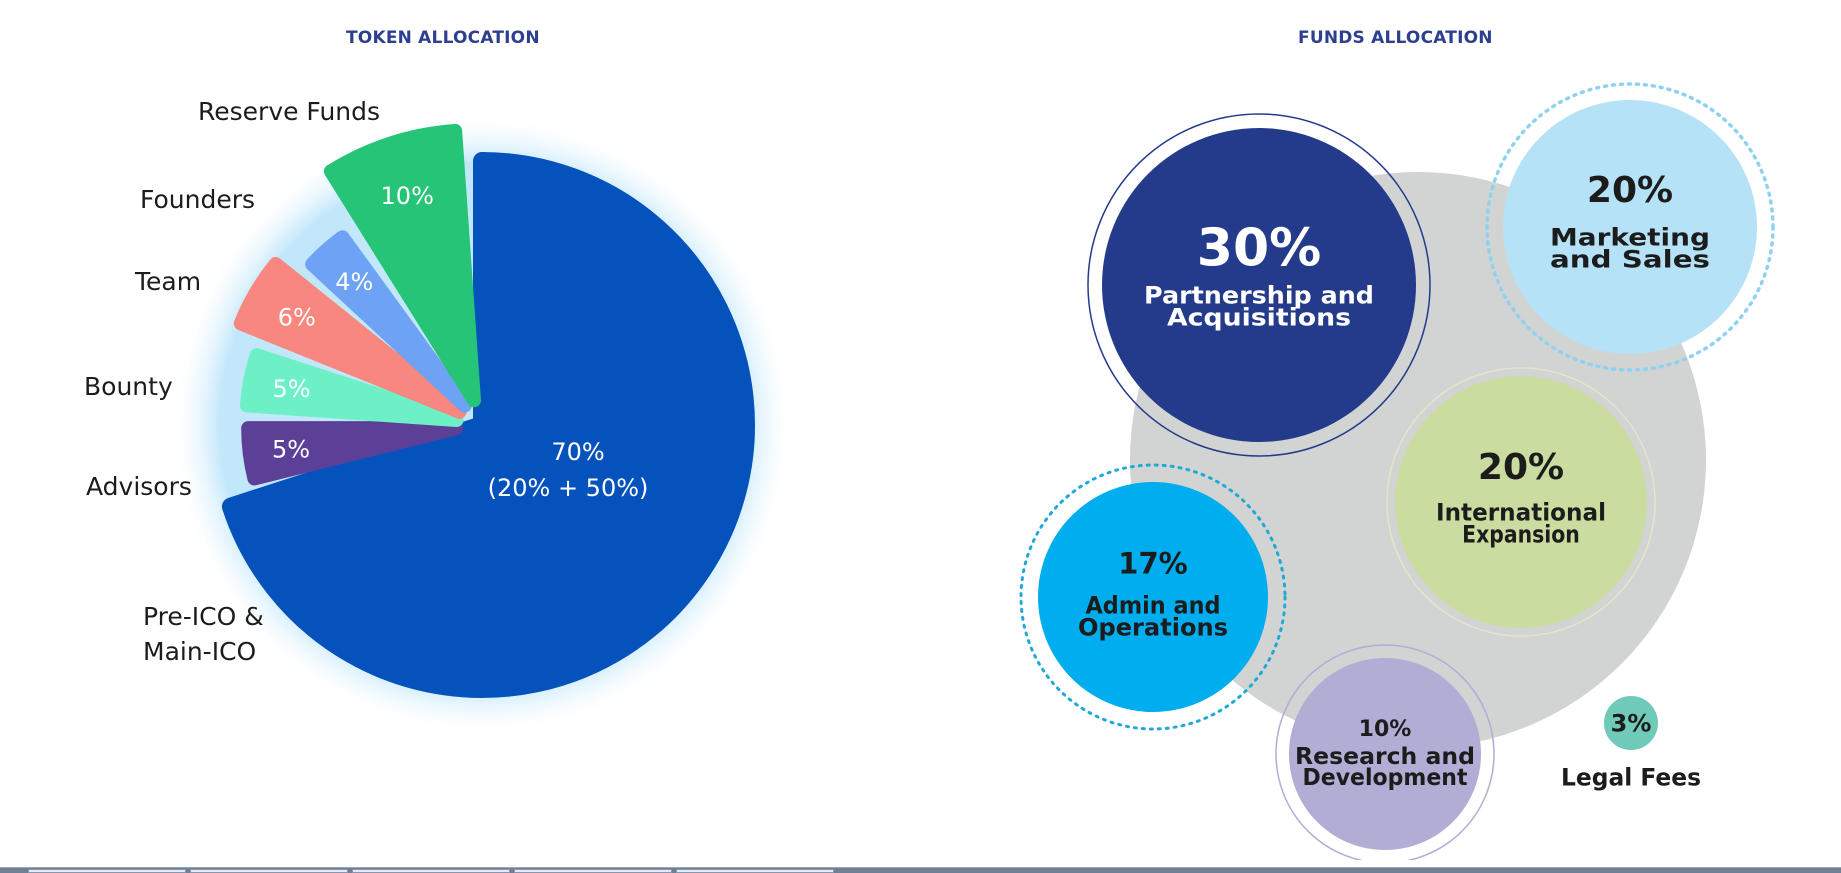 The image size is (1841, 873). I want to click on bubble-category-label: Admin and, so click(1153, 605).